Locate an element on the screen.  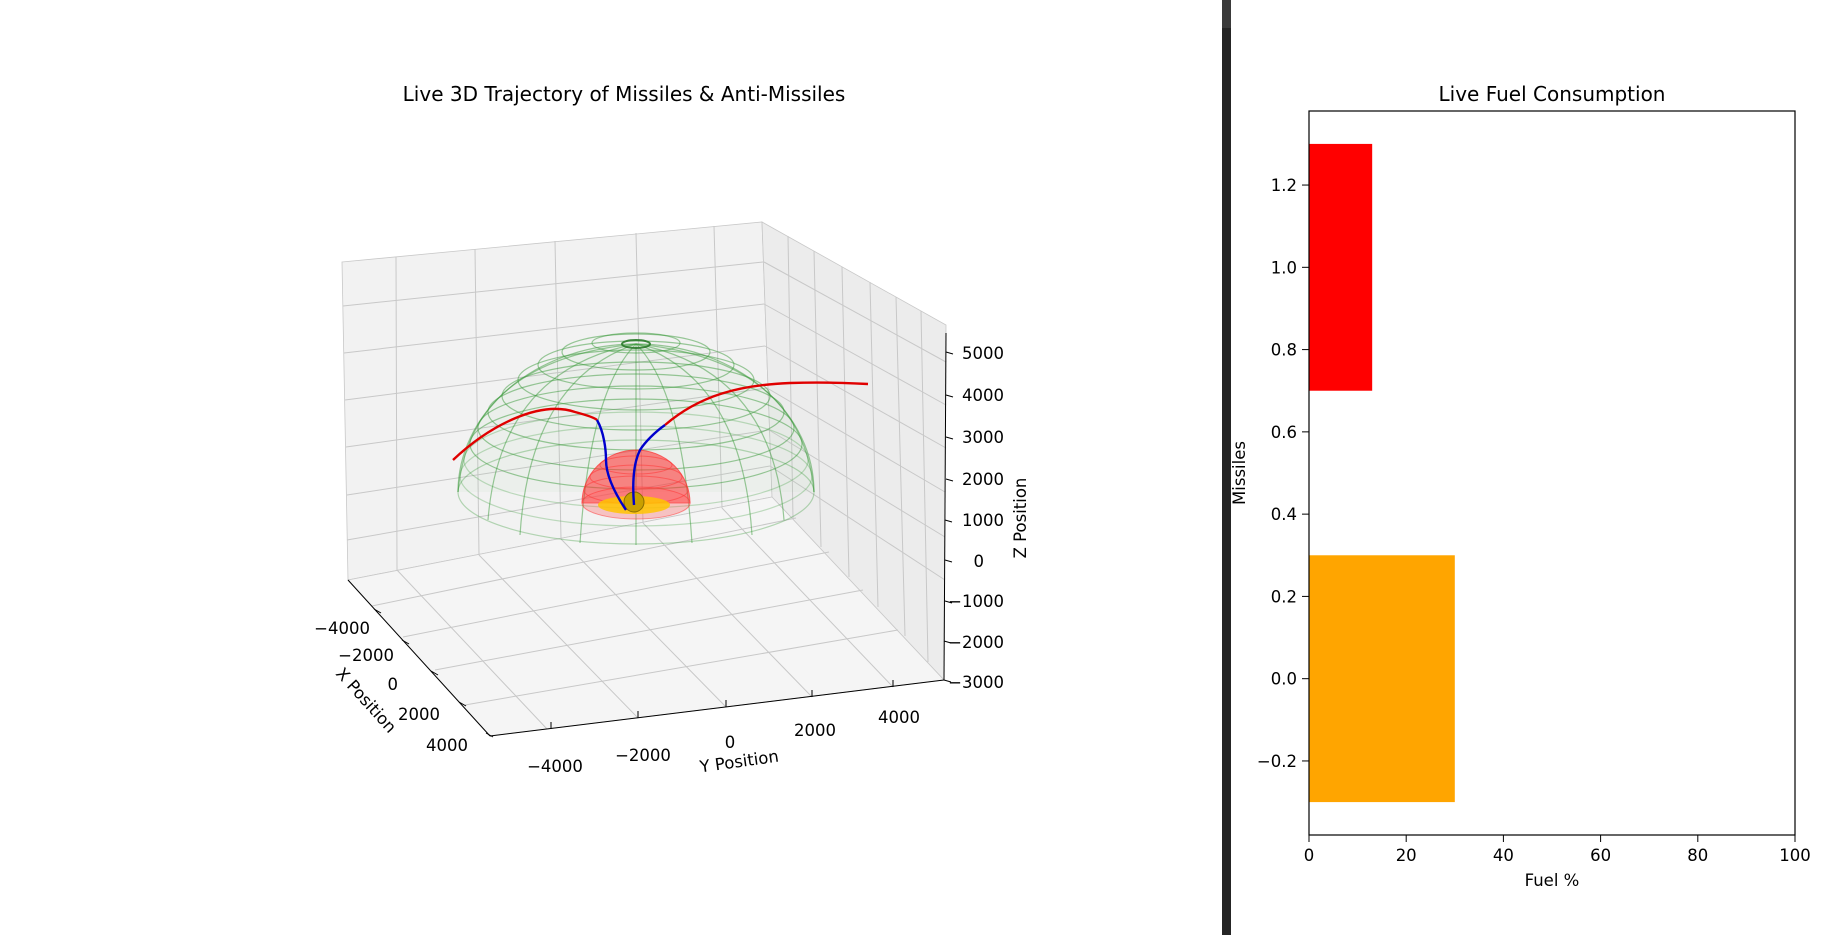
z-tick-label: −1000 is located at coordinates (976, 601).